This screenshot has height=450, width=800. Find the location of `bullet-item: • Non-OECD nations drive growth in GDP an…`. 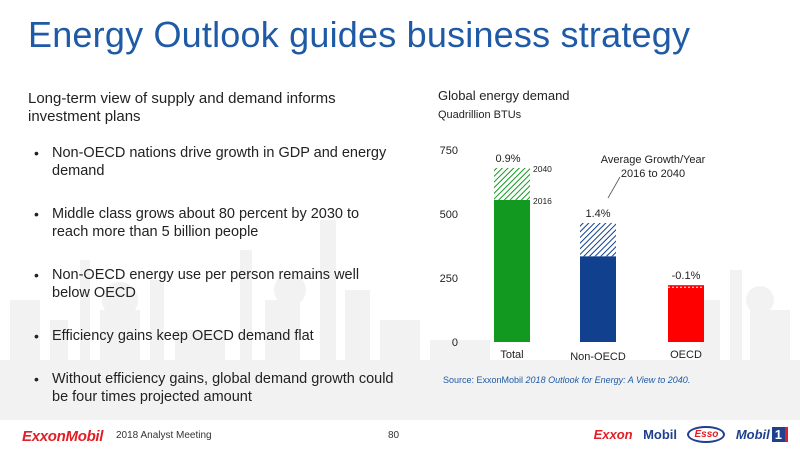

bullet-item: • Non-OECD nations drive growth in GDP an… is located at coordinates (214, 162).